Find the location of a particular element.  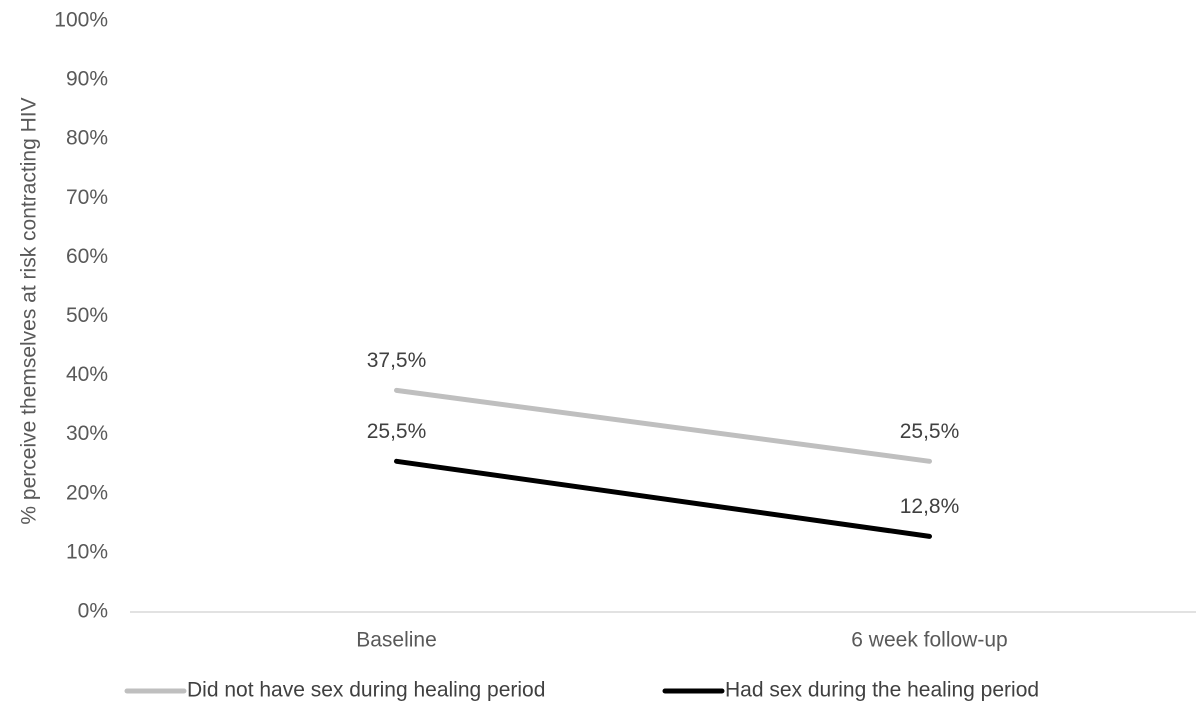

x-tick-label: 6 week follow-up is located at coordinates (929, 640).